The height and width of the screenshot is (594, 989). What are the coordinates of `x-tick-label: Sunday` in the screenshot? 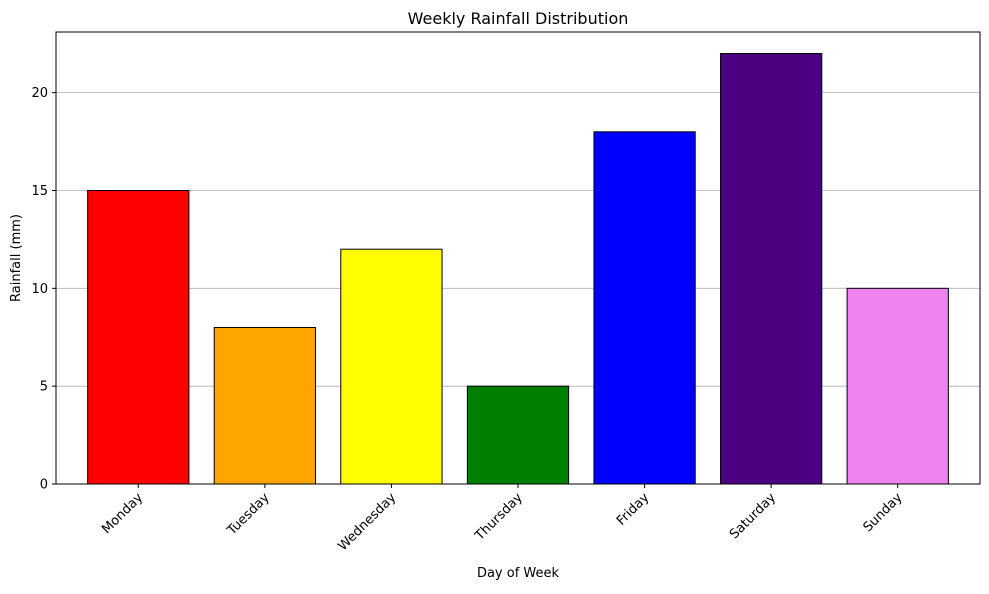 It's located at (883, 512).